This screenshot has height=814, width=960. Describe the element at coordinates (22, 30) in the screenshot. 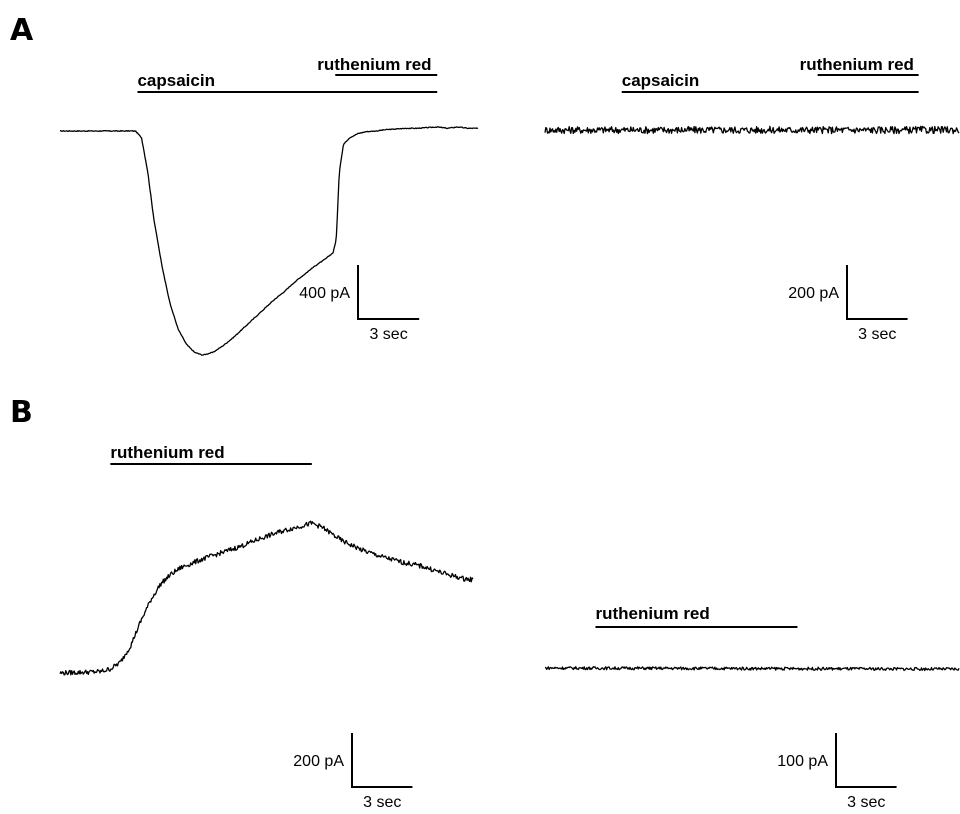

I see `panel-letter-a: A` at that location.